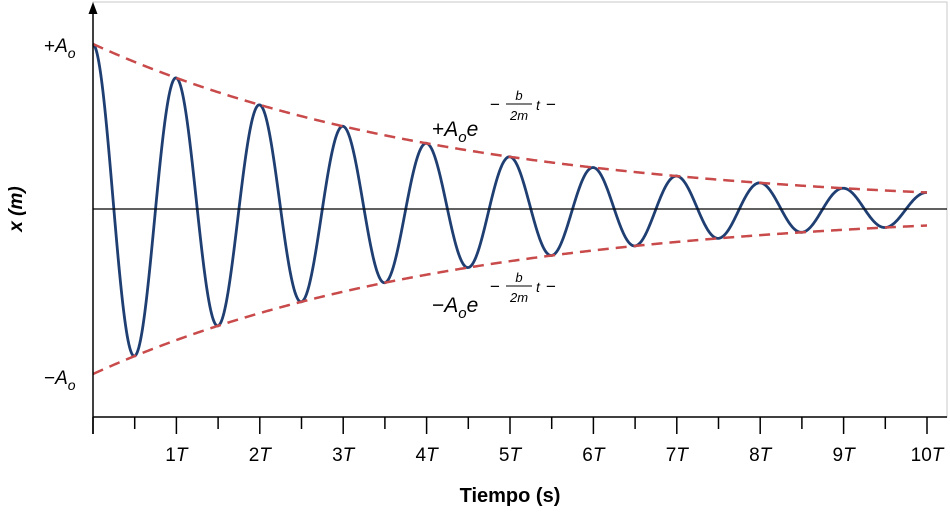 The width and height of the screenshot is (950, 518). I want to click on upper-envelope-label: +Aoe − b 2m t −, so click(494, 117).